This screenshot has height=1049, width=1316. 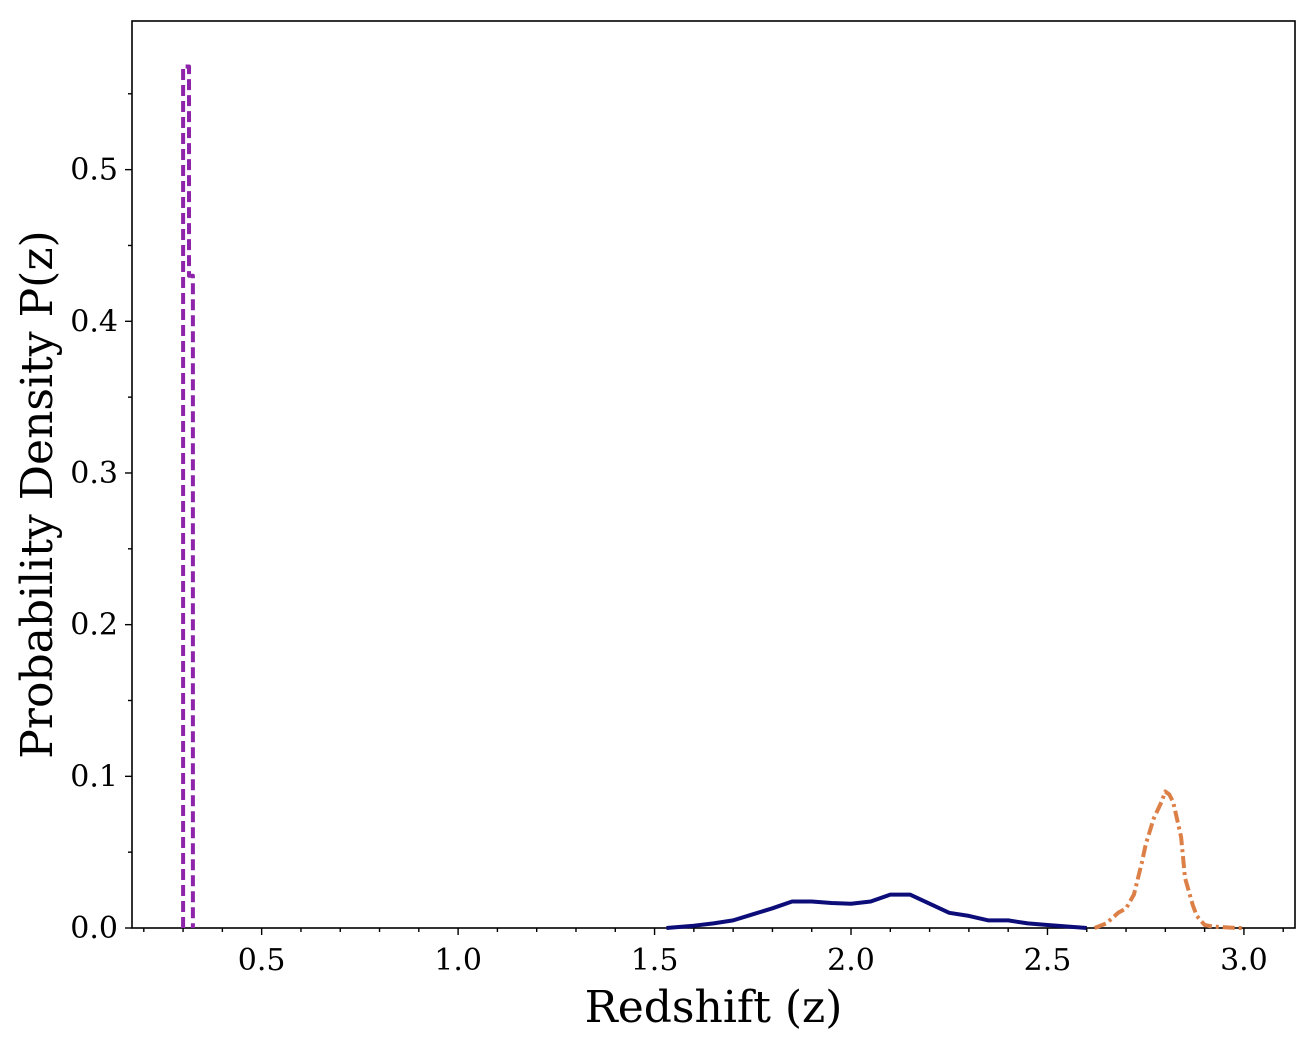 I want to click on y-tick-label: 0.2, so click(x=94, y=625).